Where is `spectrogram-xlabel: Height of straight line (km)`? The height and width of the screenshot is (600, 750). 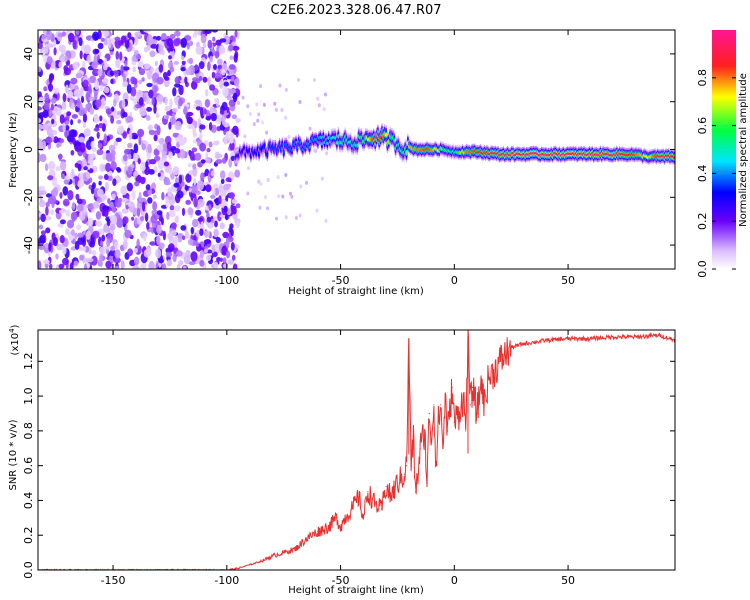 spectrogram-xlabel: Height of straight line (km) is located at coordinates (356, 291).